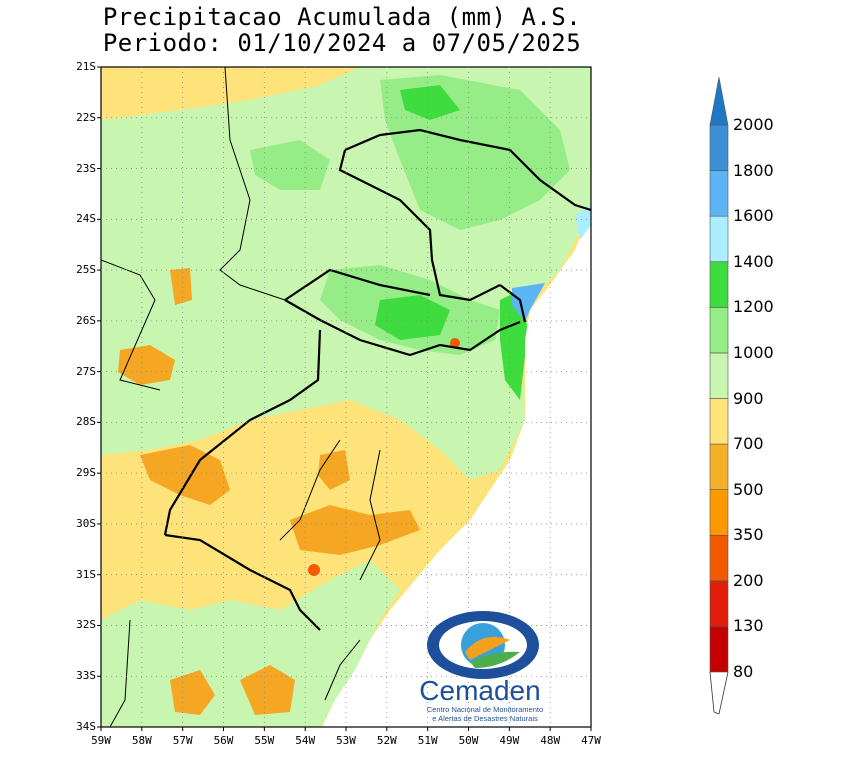  Describe the element at coordinates (479, 690) in the screenshot. I see `logo-name: Cemaden` at that location.